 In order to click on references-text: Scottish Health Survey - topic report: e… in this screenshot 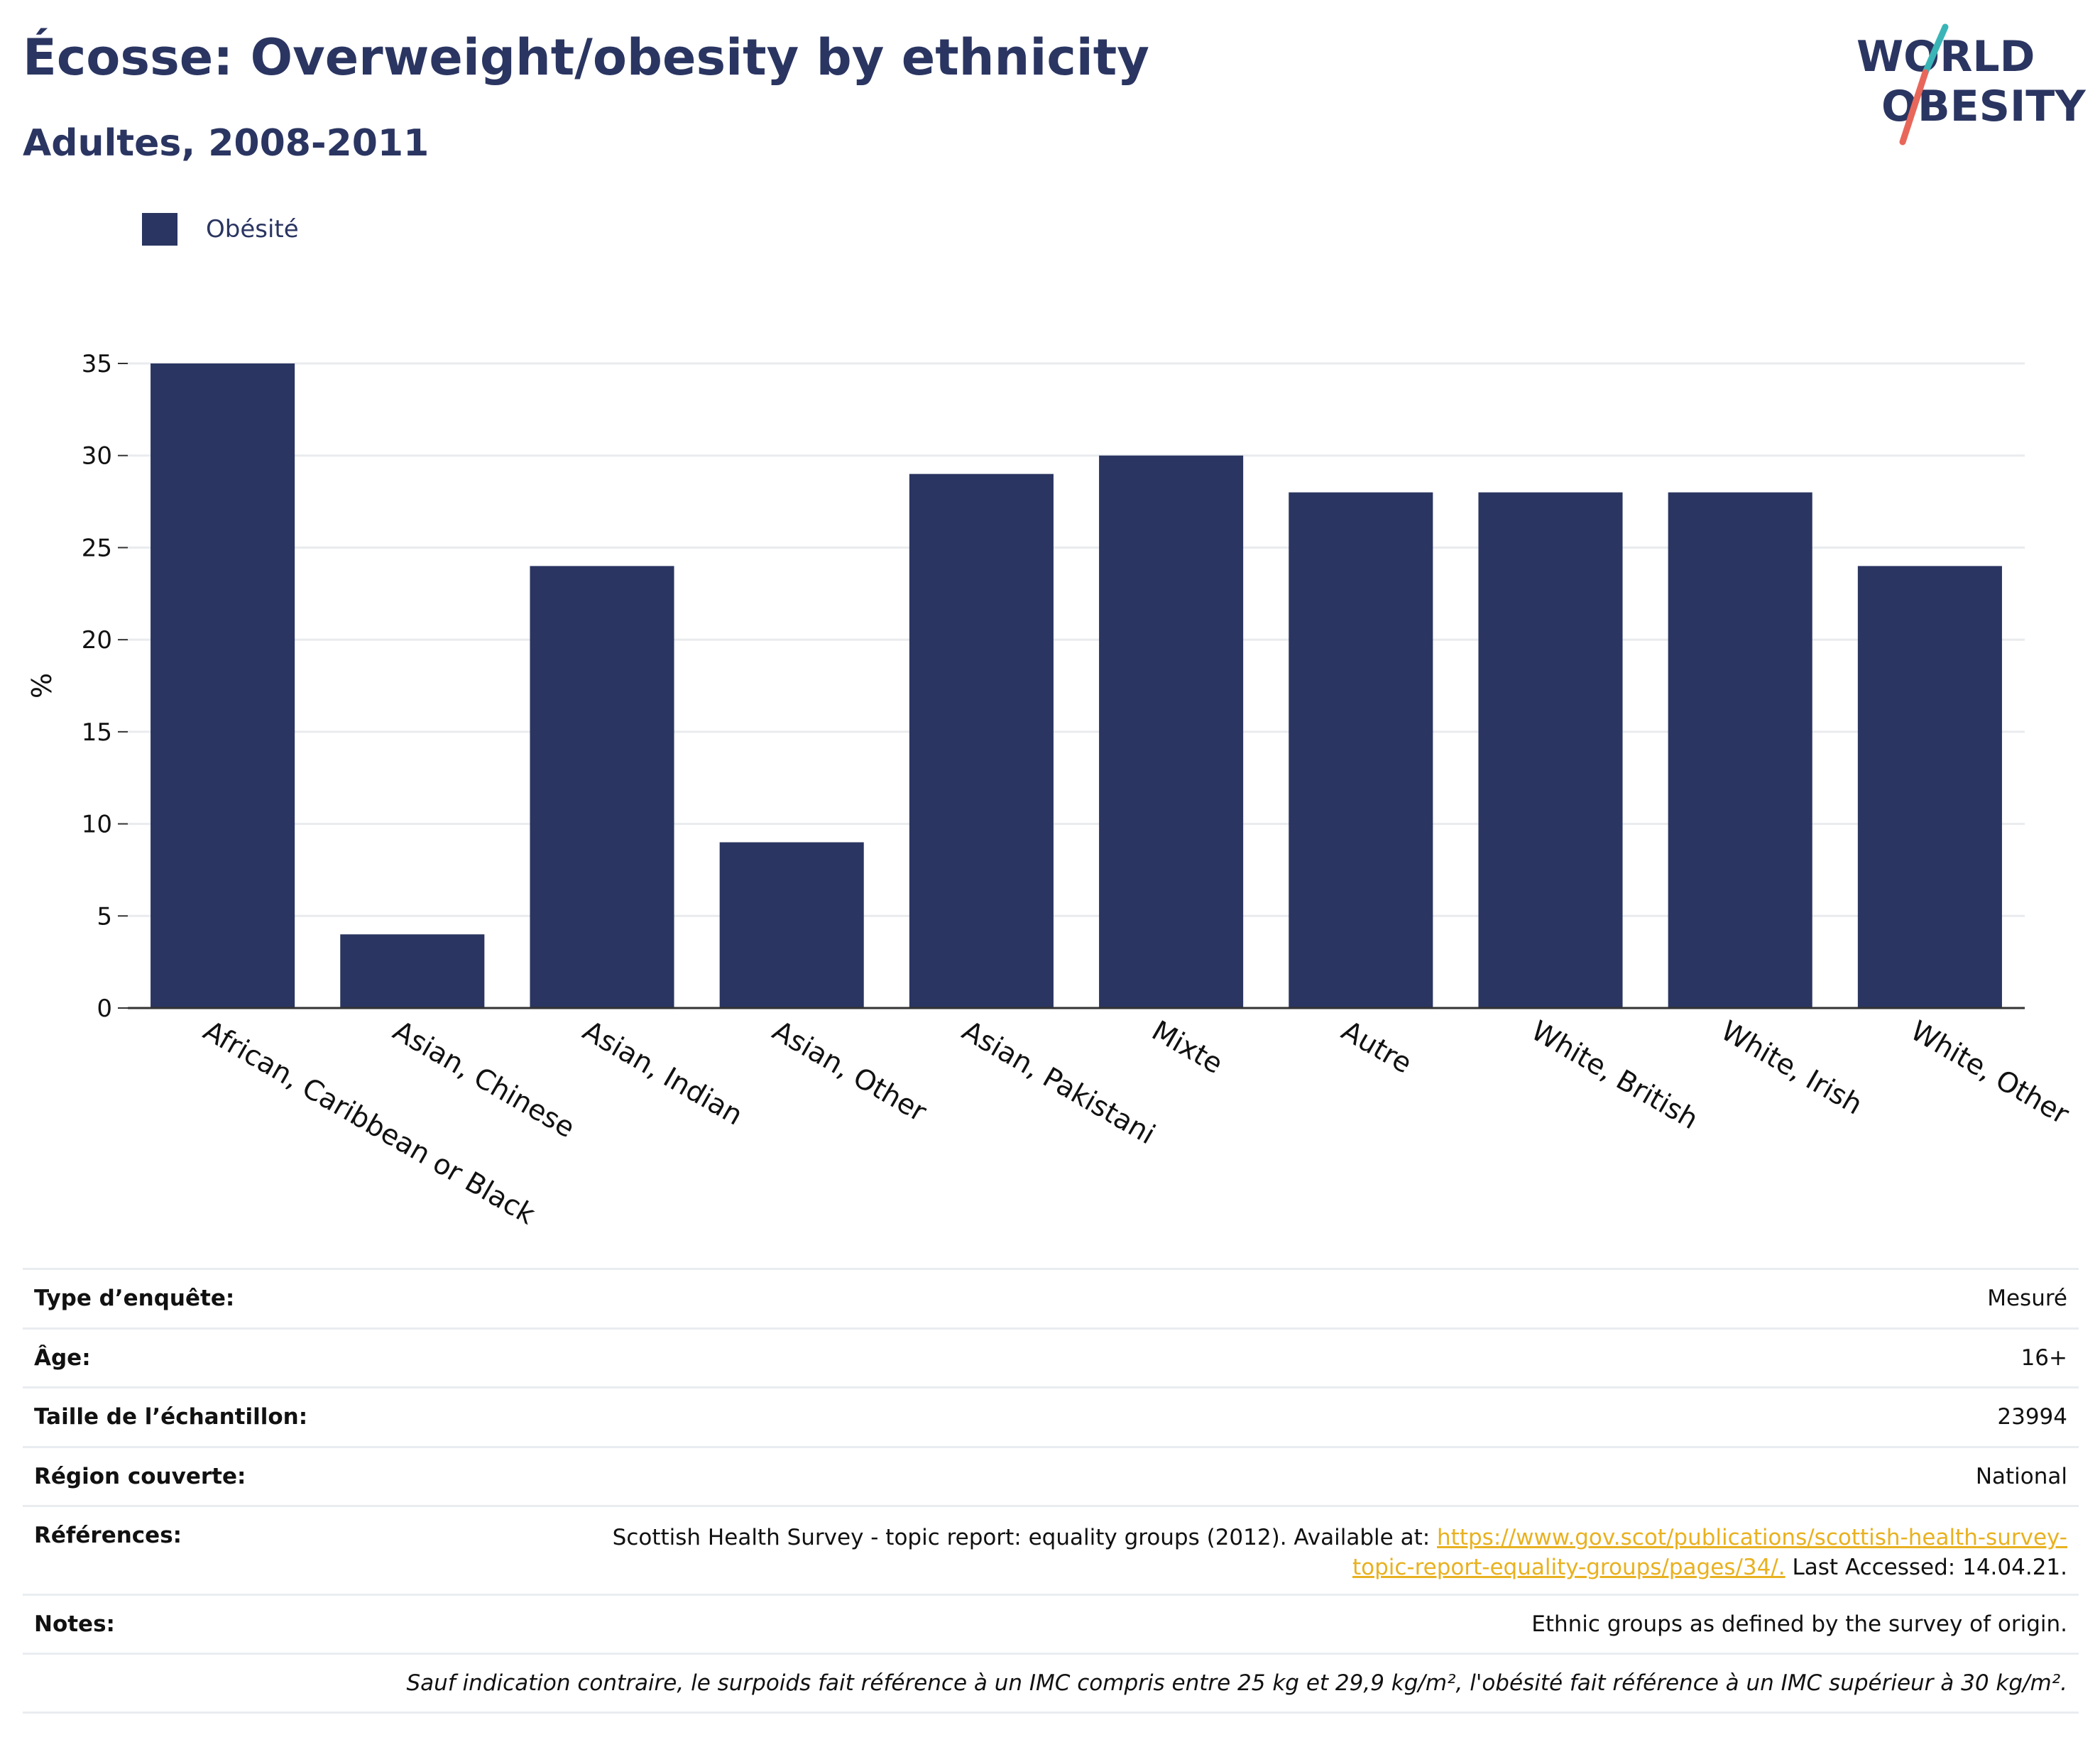, I will do `click(1025, 1537)`.